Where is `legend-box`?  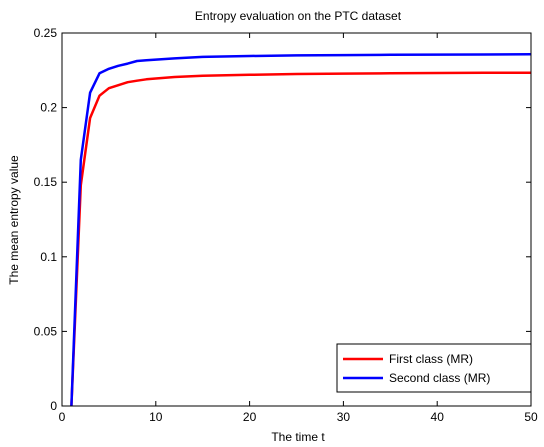 legend-box is located at coordinates (434, 368).